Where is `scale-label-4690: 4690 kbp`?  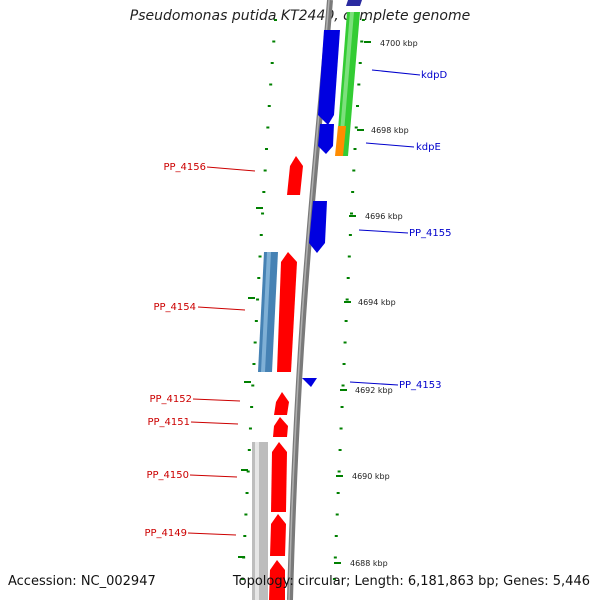
scale-label-4690: 4690 kbp is located at coordinates (371, 476).